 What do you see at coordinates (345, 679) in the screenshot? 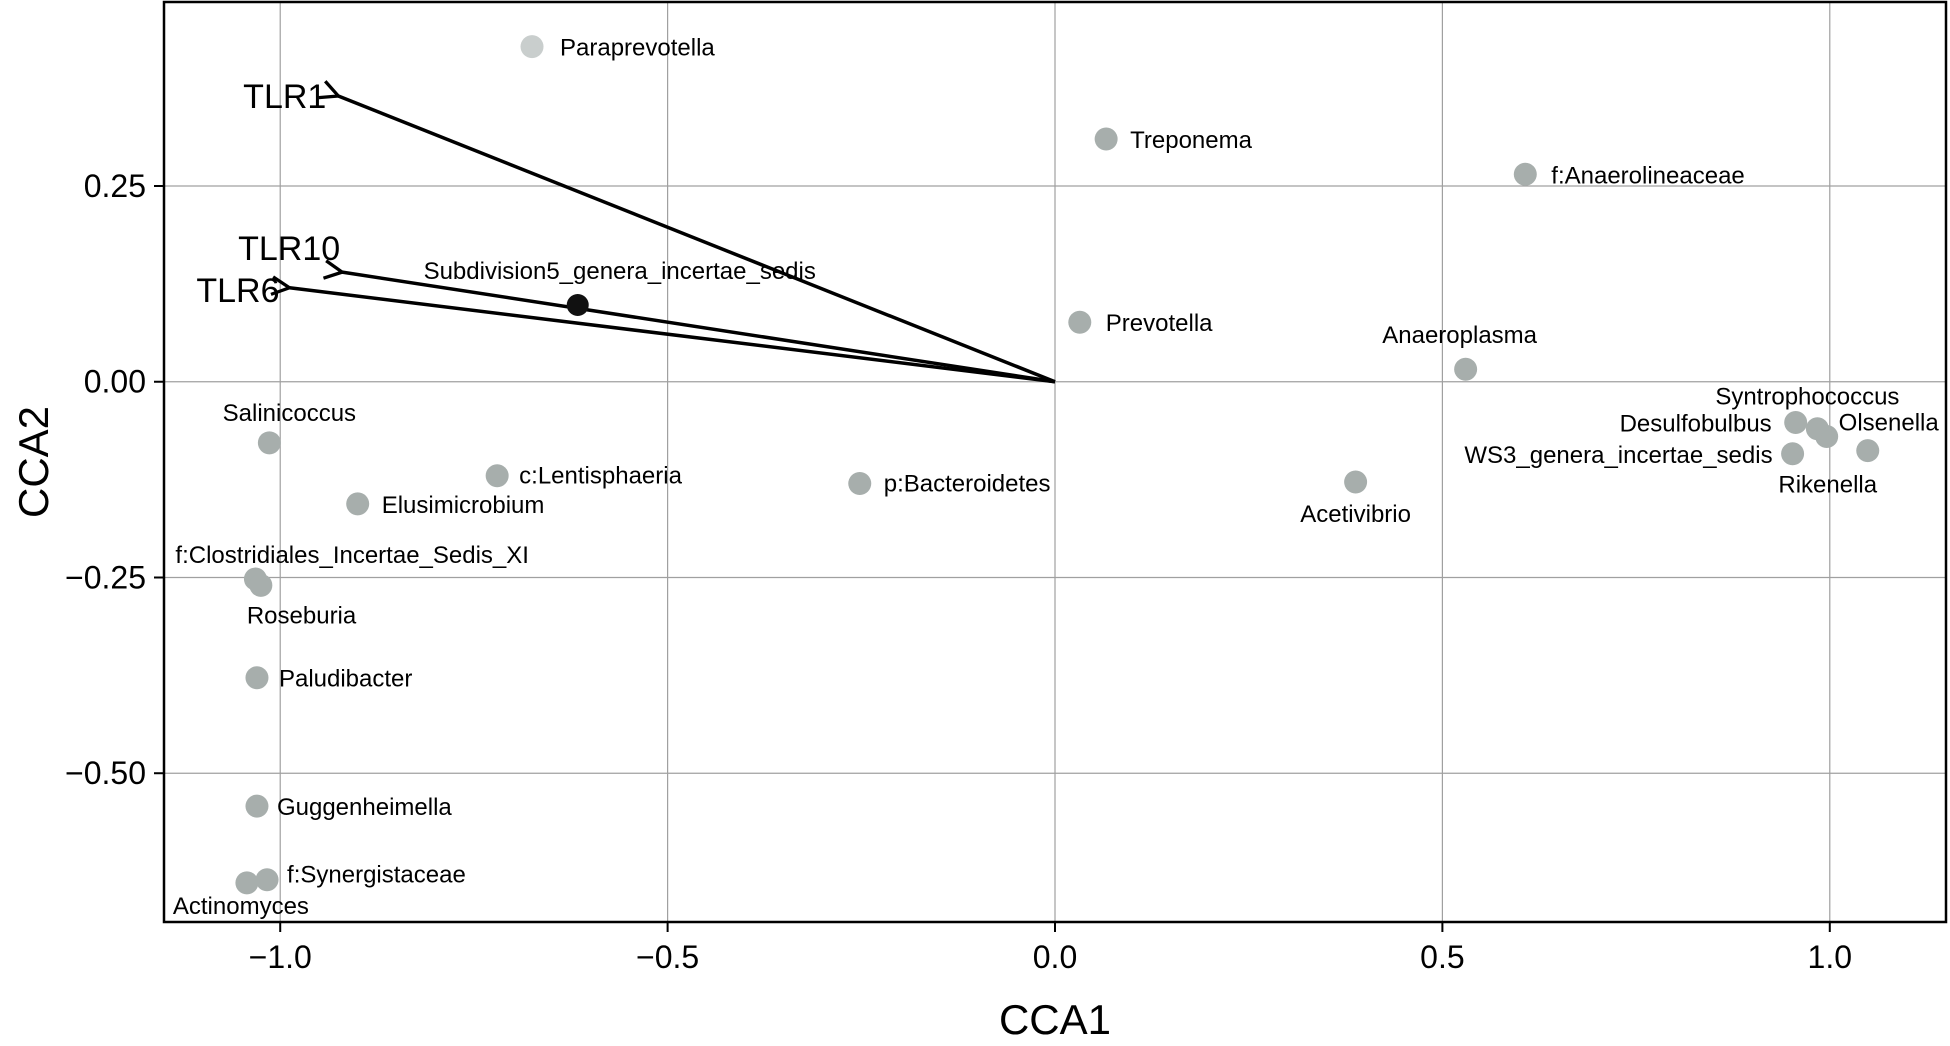
I see `point-label-paludibacter: Paludibacter` at bounding box center [345, 679].